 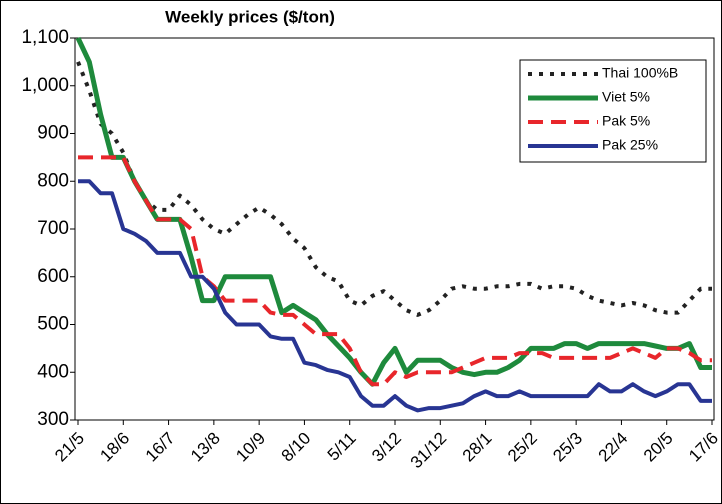 What do you see at coordinates (630, 145) in the screenshot?
I see `legend-label: Pak 25%` at bounding box center [630, 145].